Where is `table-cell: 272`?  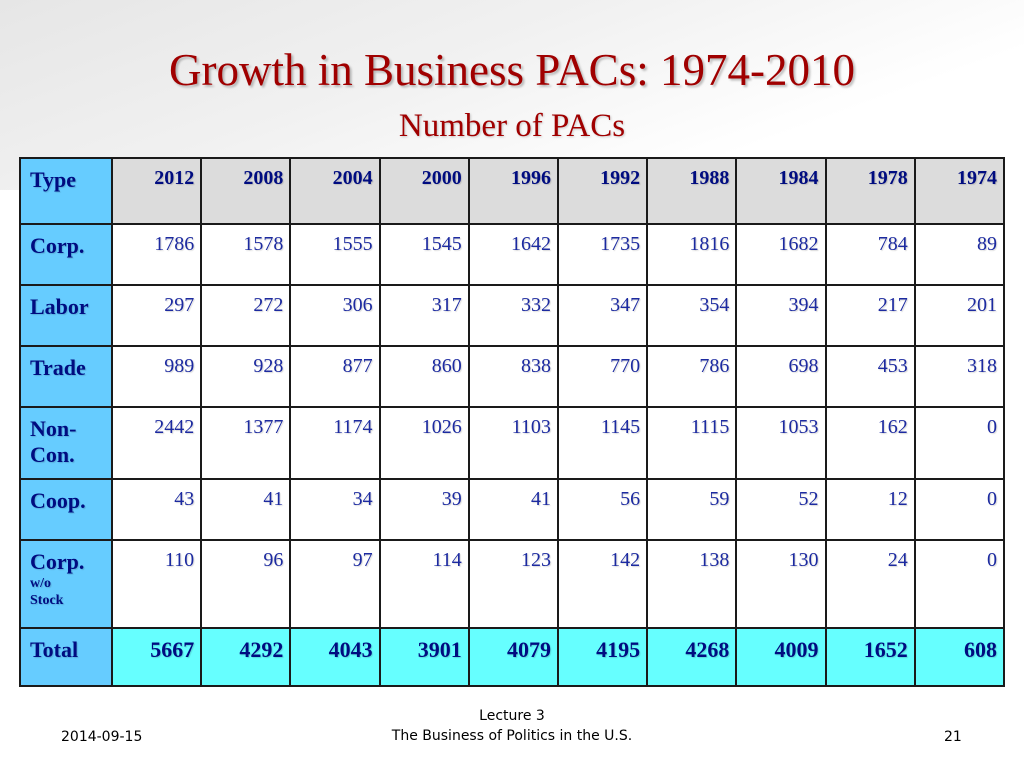 table-cell: 272 is located at coordinates (246, 315).